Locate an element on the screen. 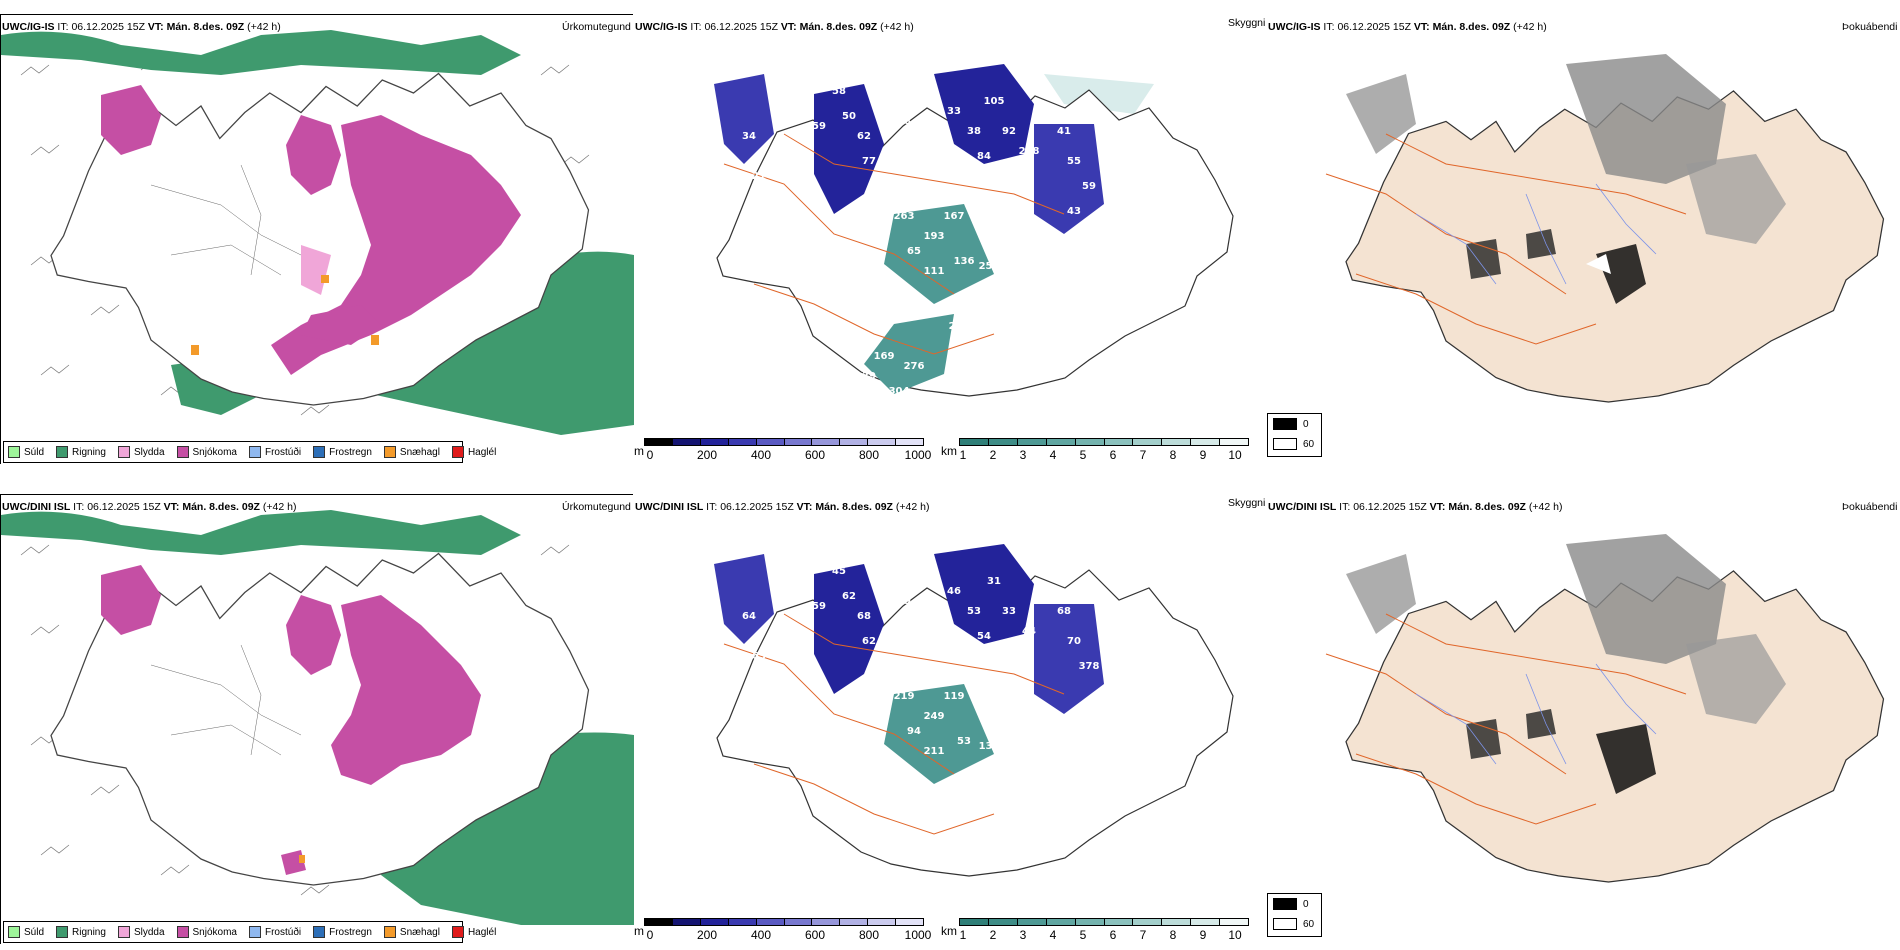 This screenshot has height=950, width=1900. precip-title-igis: Úrkomutegund is located at coordinates (596, 27).